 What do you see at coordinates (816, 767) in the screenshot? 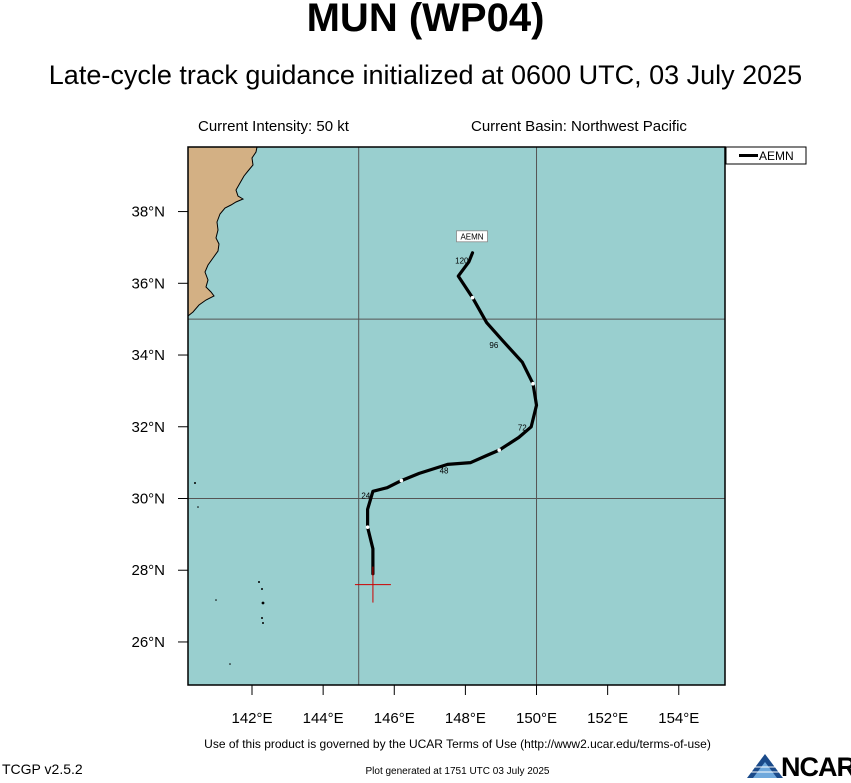
I see `ncar-logo-text: NCAR` at bounding box center [816, 767].